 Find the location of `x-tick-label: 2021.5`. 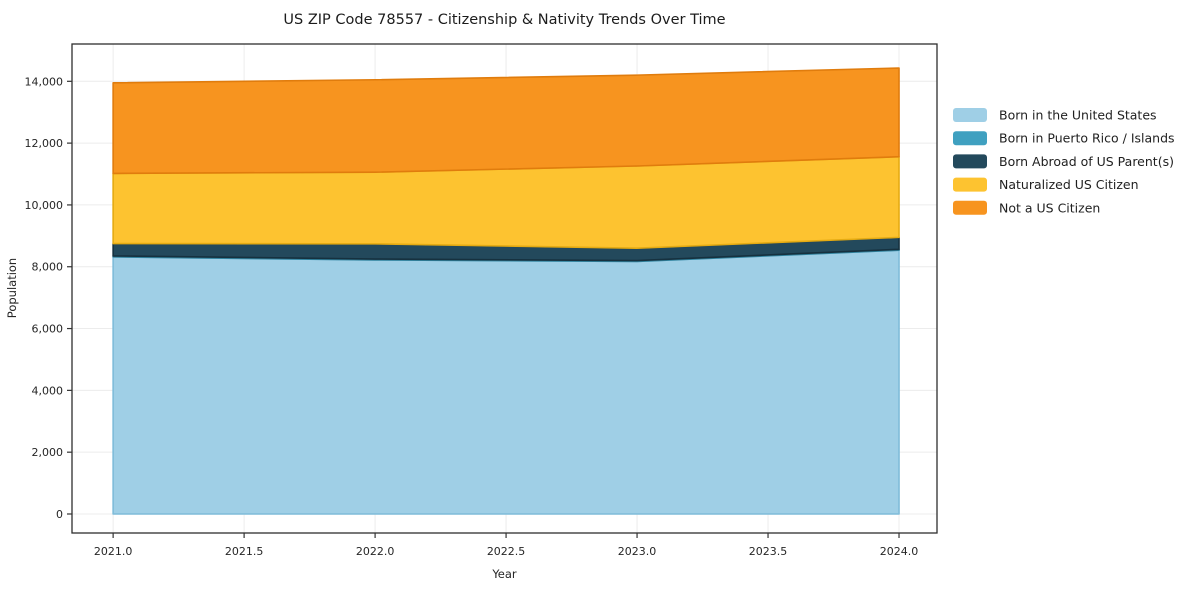

x-tick-label: 2021.5 is located at coordinates (244, 551).